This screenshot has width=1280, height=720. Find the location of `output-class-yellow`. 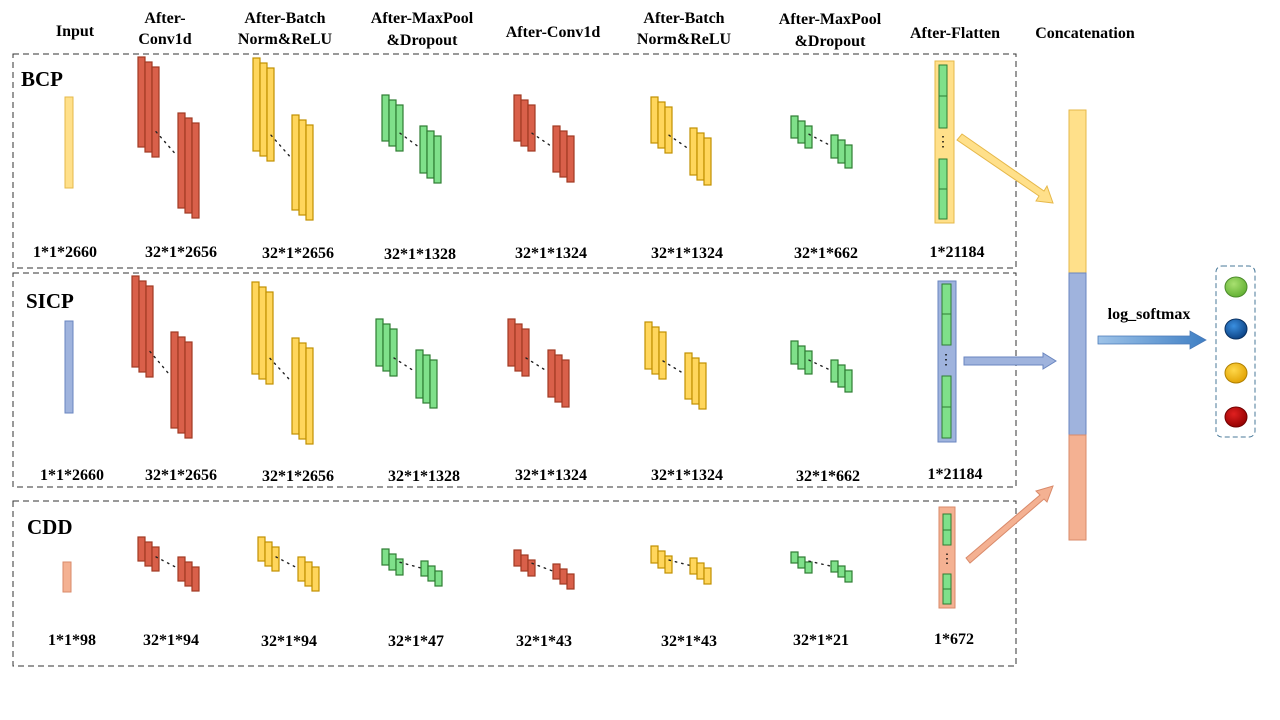

output-class-yellow is located at coordinates (1236, 373).